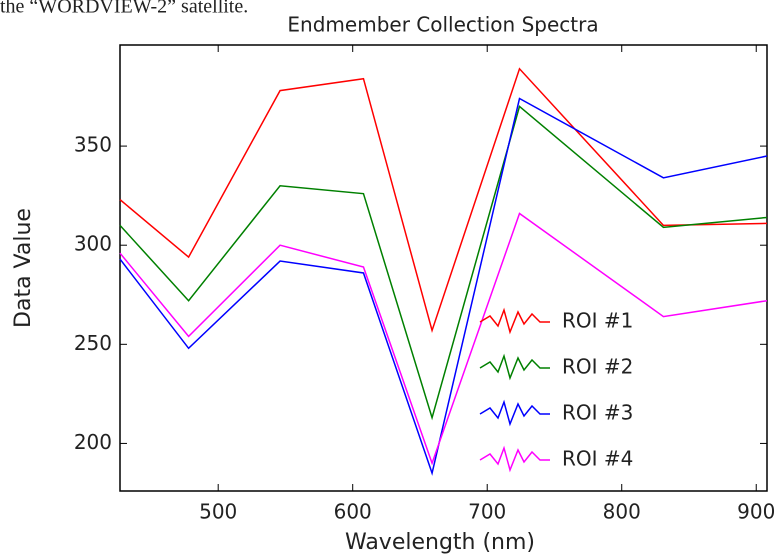 This screenshot has height=557, width=779. Describe the element at coordinates (597, 367) in the screenshot. I see `legend-label: ROI #2` at that location.